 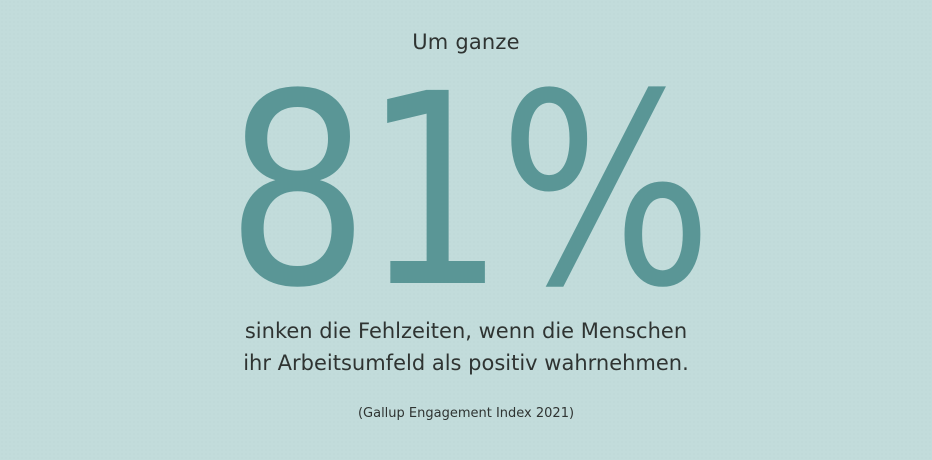 What do you see at coordinates (466, 42) in the screenshot?
I see `intro-text: Um ganze` at bounding box center [466, 42].